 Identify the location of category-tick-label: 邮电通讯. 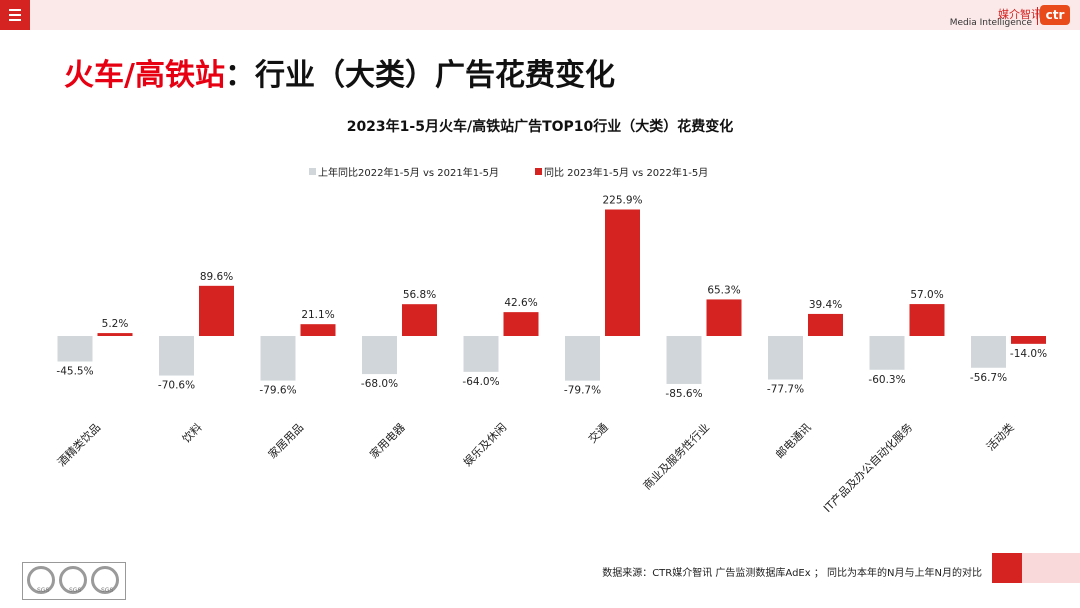
(793, 441).